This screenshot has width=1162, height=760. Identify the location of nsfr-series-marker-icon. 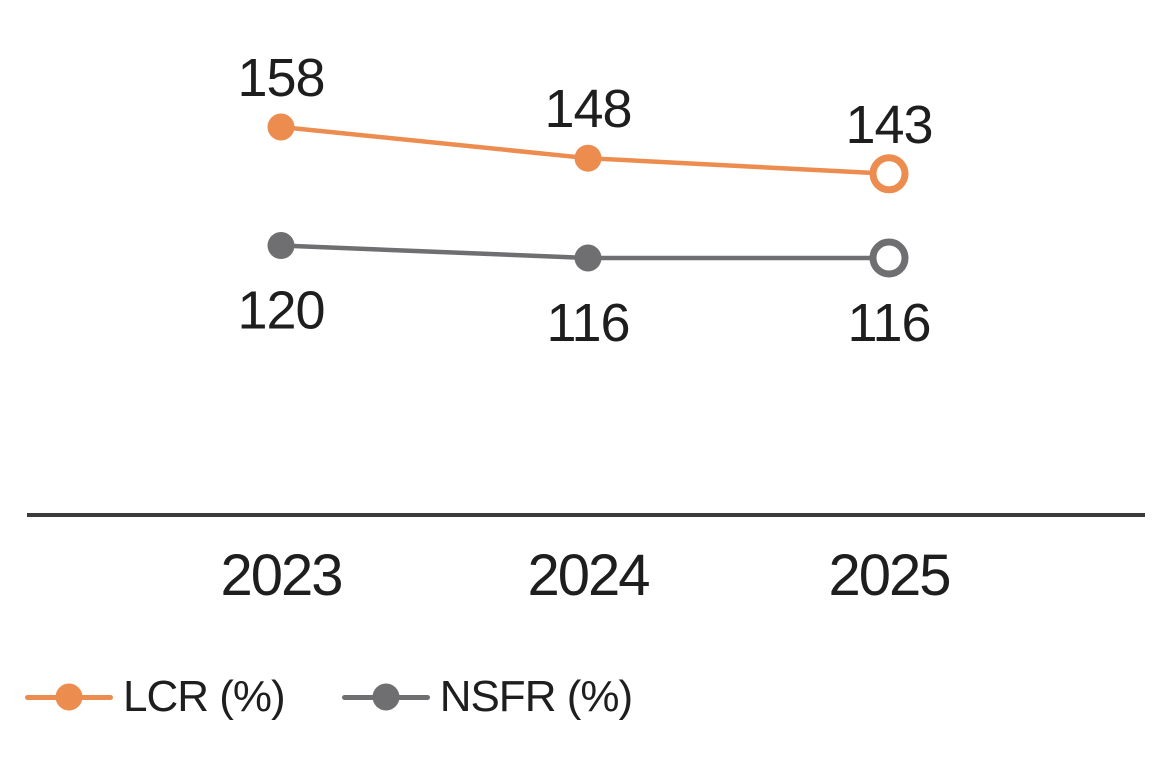
(385, 697).